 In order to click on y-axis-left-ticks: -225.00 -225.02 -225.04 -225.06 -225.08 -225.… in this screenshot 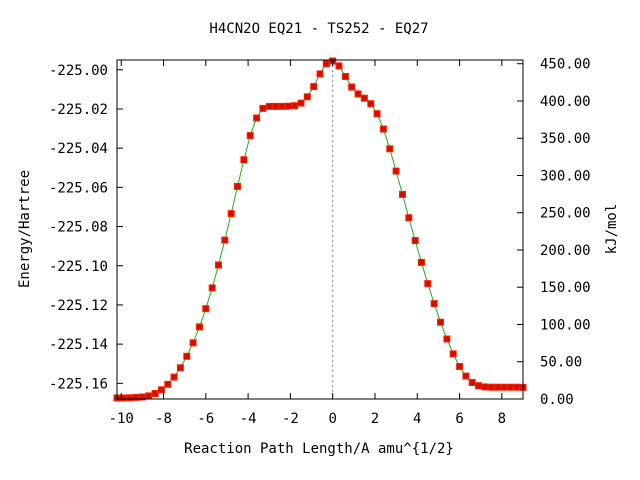, I will do `click(86, 227)`.